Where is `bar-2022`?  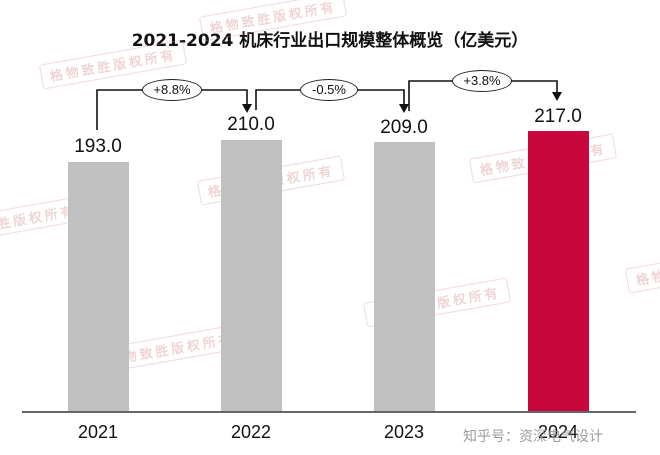 bar-2022 is located at coordinates (251, 275).